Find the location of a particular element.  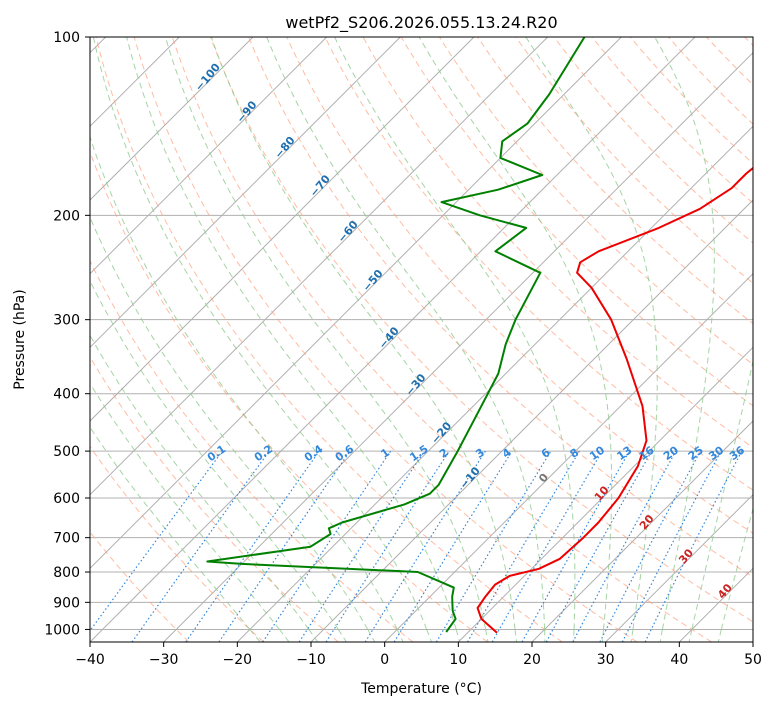

y-tick-label: 200 is located at coordinates (66, 216).